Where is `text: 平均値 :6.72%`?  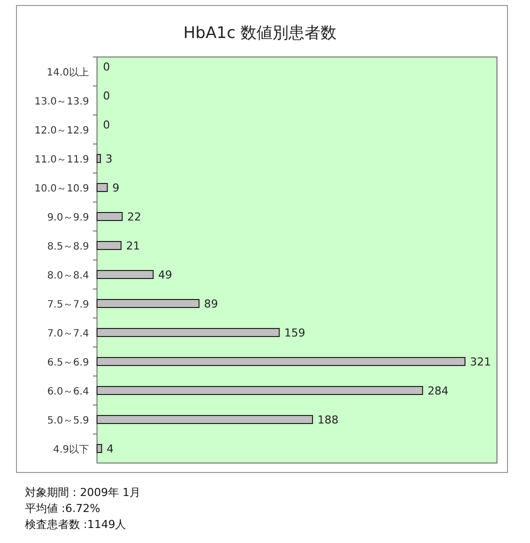 text: 平均値 :6.72% is located at coordinates (62, 508).